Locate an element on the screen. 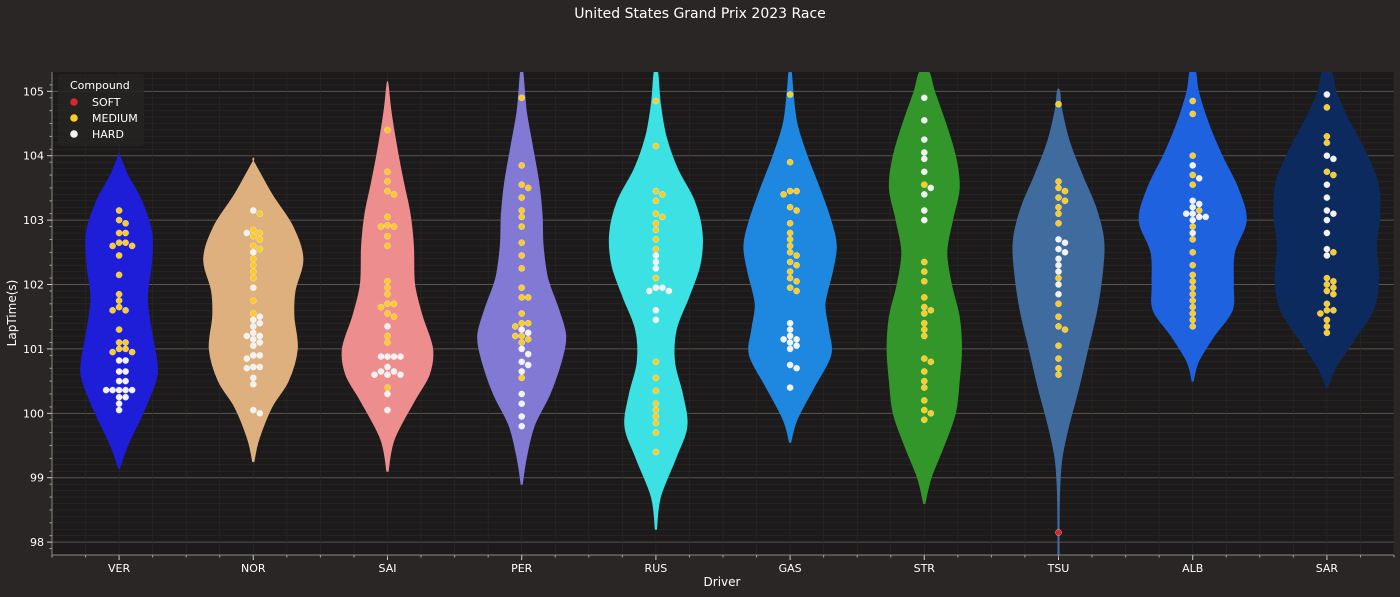  legend-label-hard: HARD is located at coordinates (108, 134).